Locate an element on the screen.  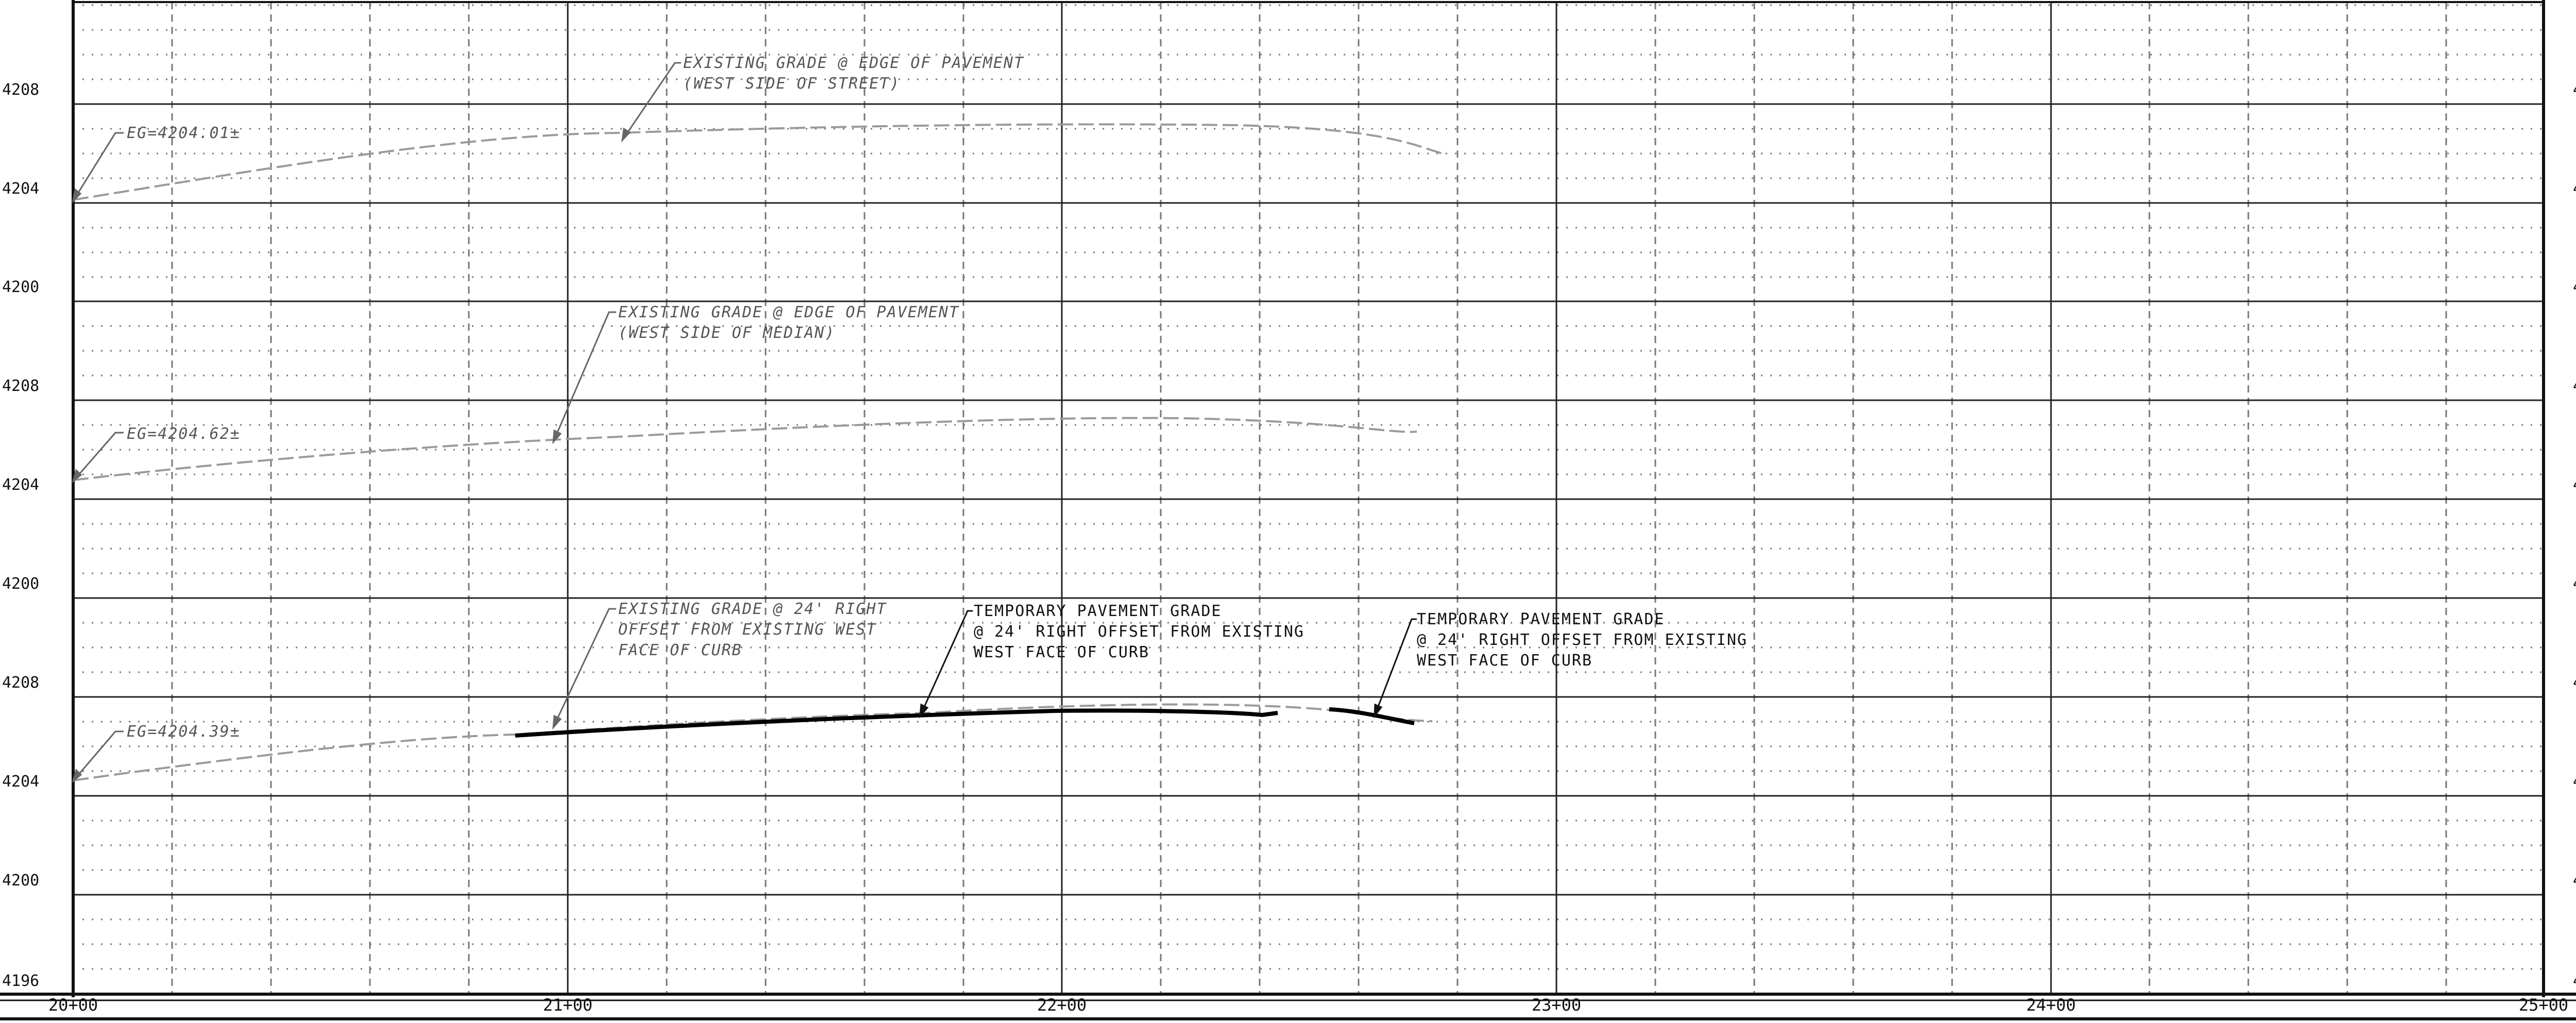
note-line: EXISTING GRADE @ 24' RIGHT is located at coordinates (752, 609).